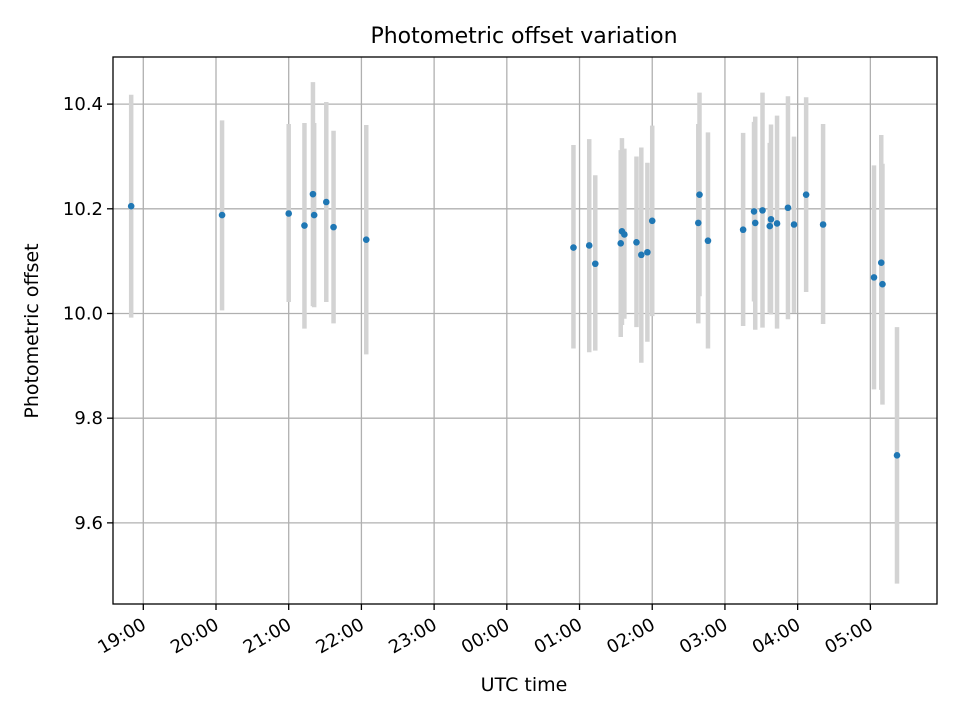  What do you see at coordinates (267, 636) in the screenshot?
I see `x-tick-label: 21:00` at bounding box center [267, 636].